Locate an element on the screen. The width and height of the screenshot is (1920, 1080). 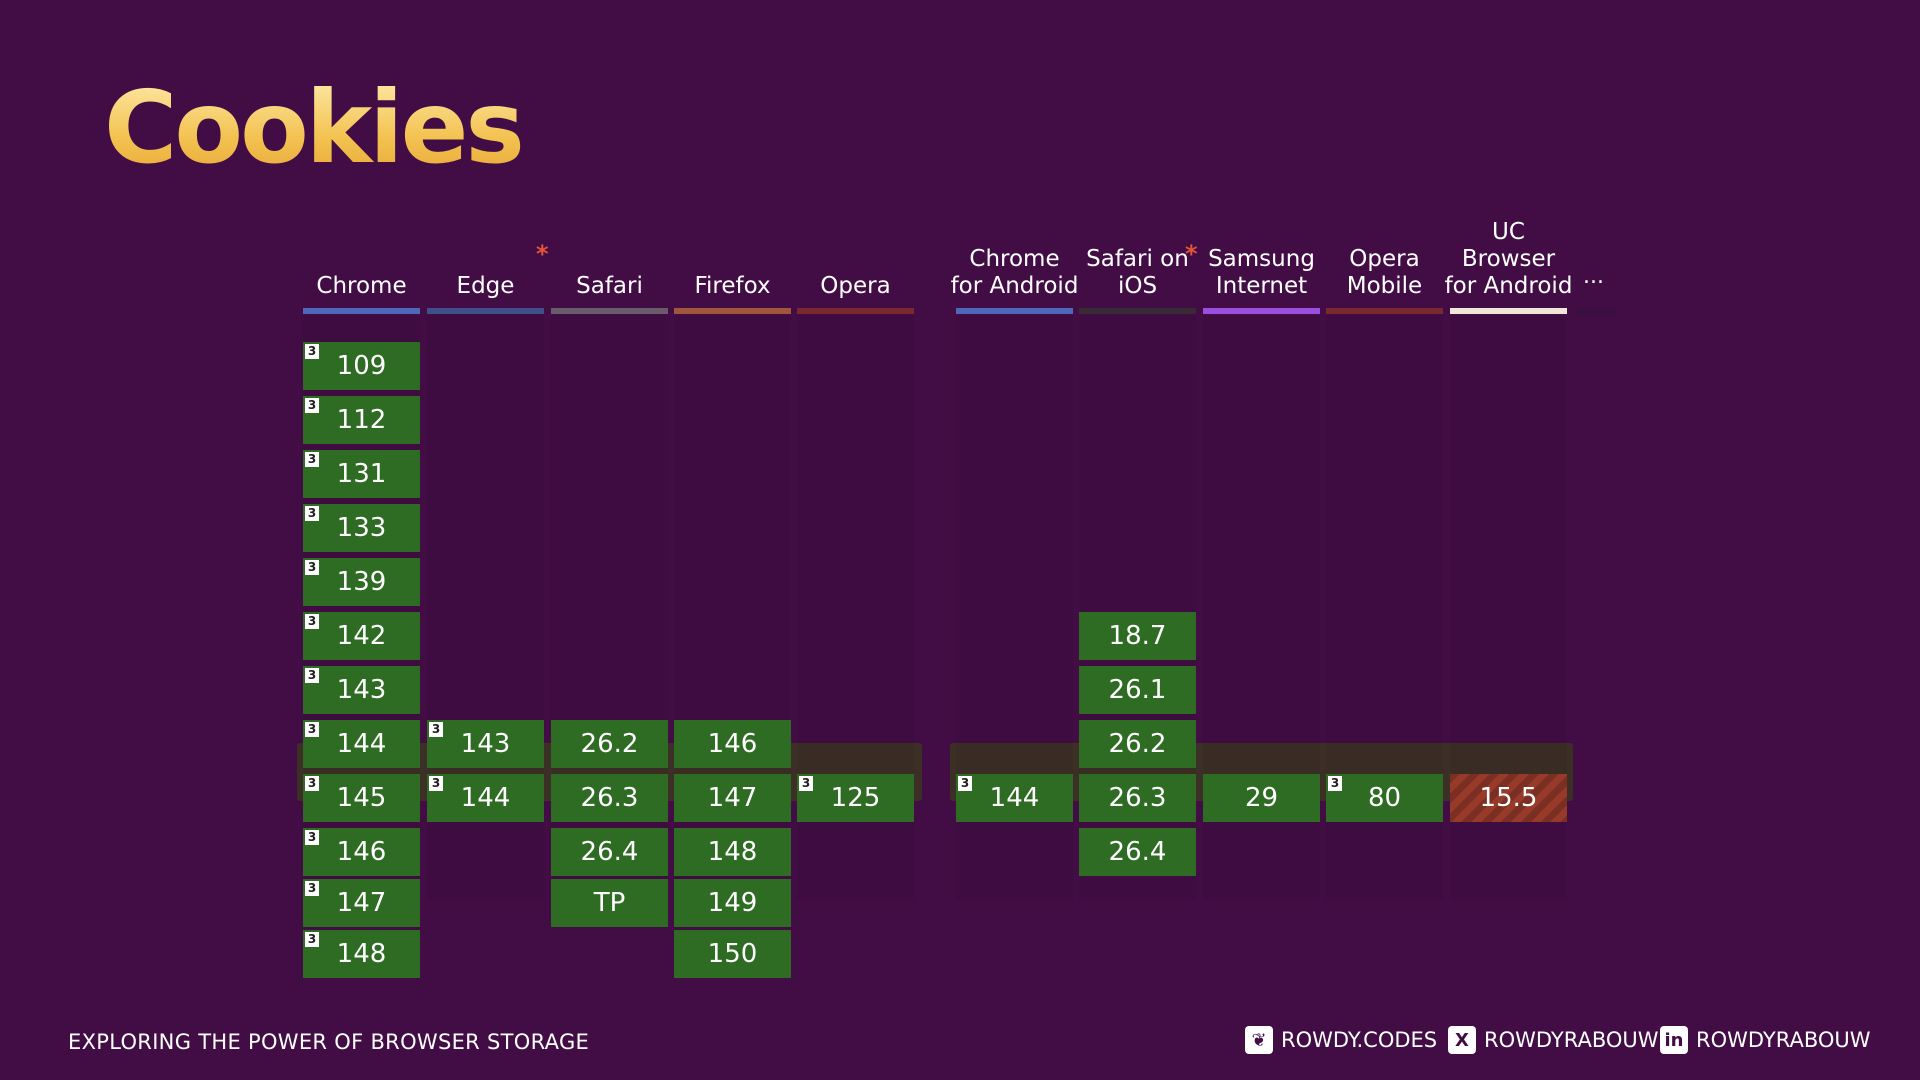
version-cell: 3 112 is located at coordinates (361, 420).